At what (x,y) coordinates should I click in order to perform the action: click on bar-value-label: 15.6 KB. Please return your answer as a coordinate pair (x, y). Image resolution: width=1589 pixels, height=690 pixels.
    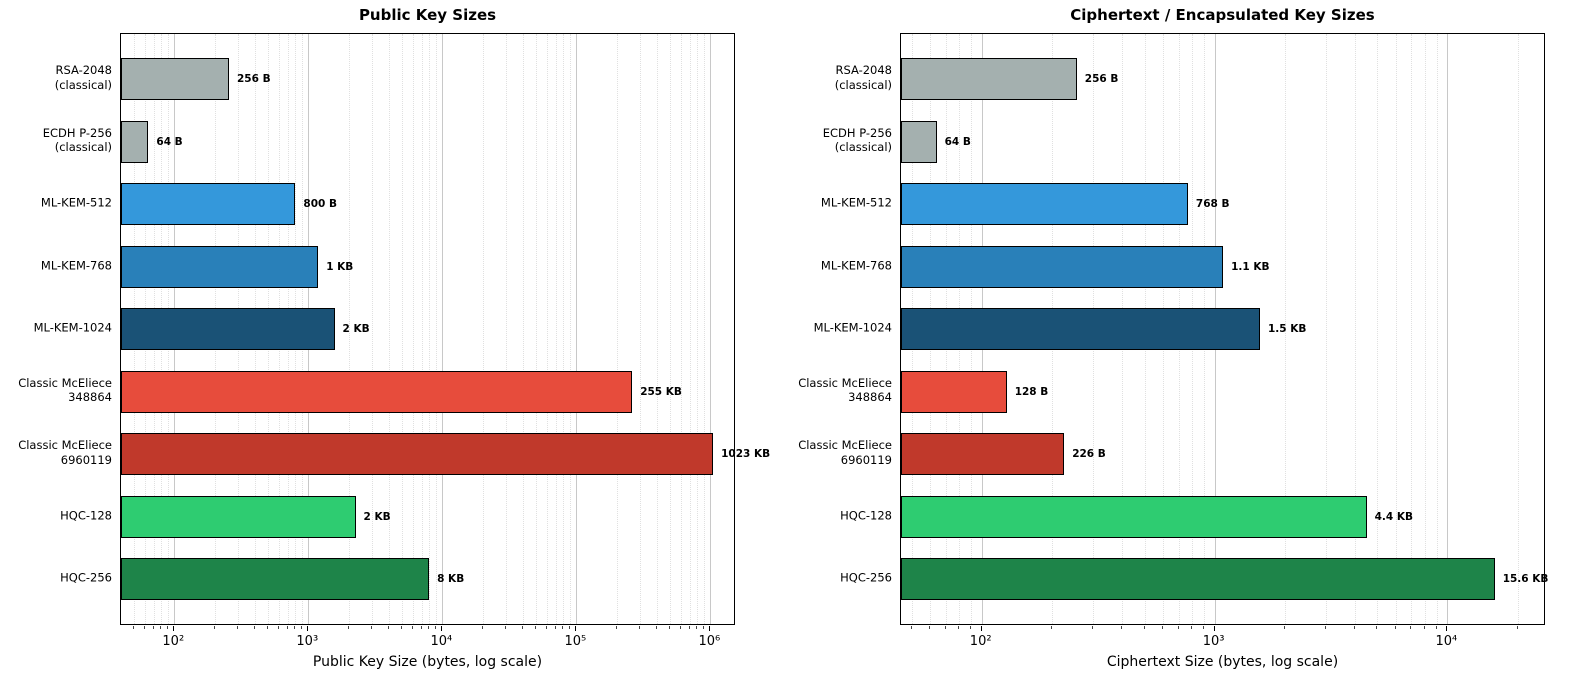
    Looking at the image, I should click on (1525, 579).